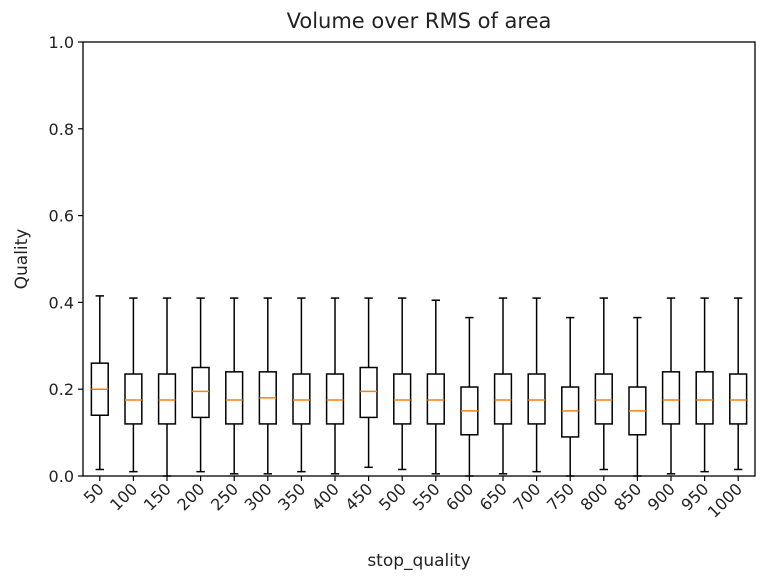 This screenshot has width=768, height=578. Describe the element at coordinates (594, 496) in the screenshot. I see `x-tick-label: 800` at that location.